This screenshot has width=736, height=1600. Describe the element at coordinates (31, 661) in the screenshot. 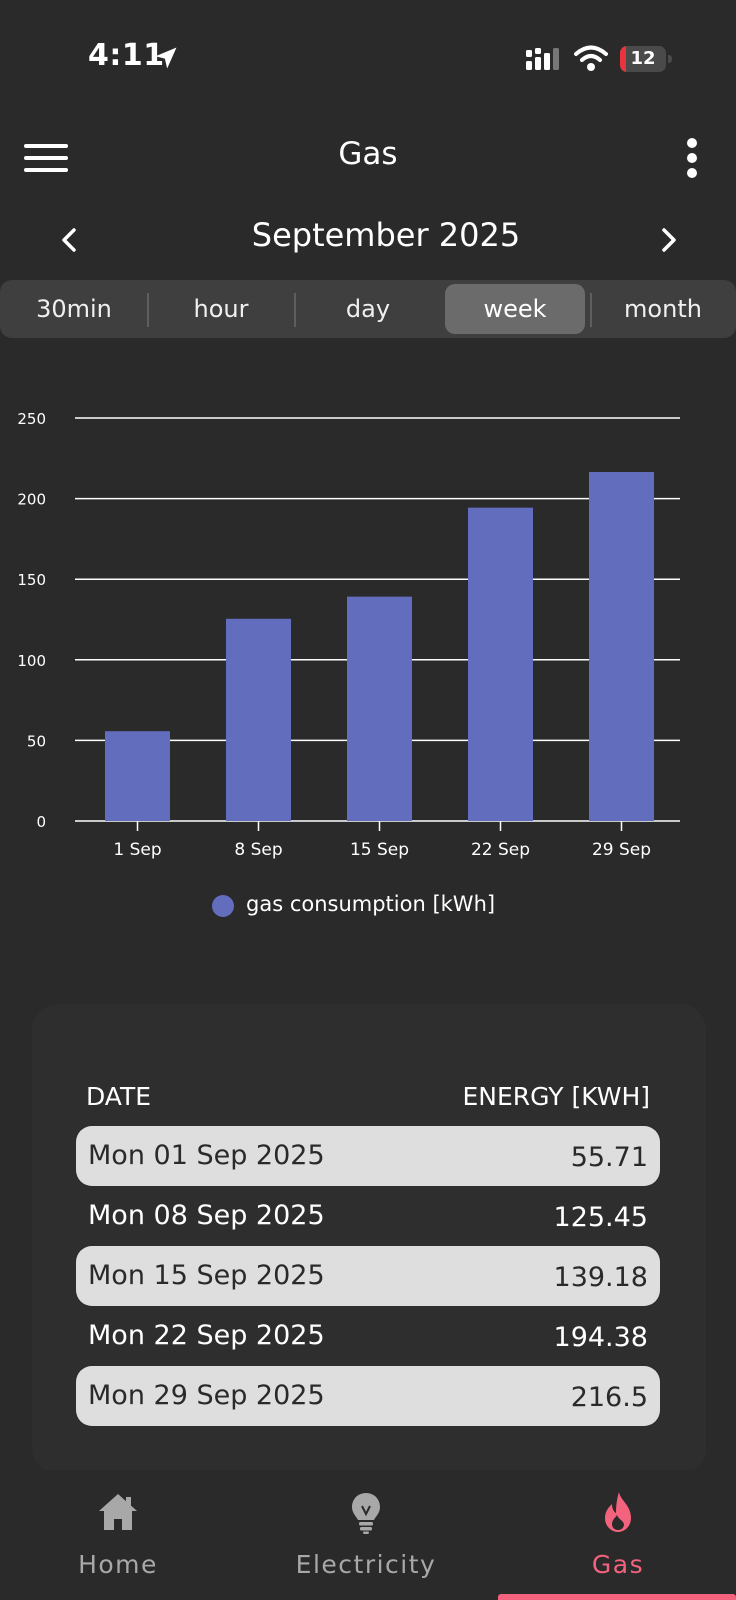

I see `y-tick-label: 100` at that location.